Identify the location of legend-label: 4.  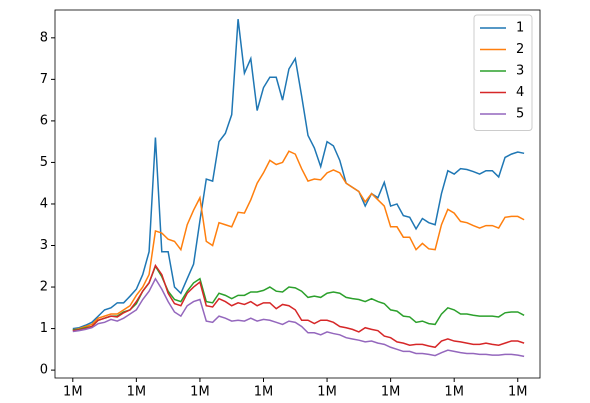
(520, 92).